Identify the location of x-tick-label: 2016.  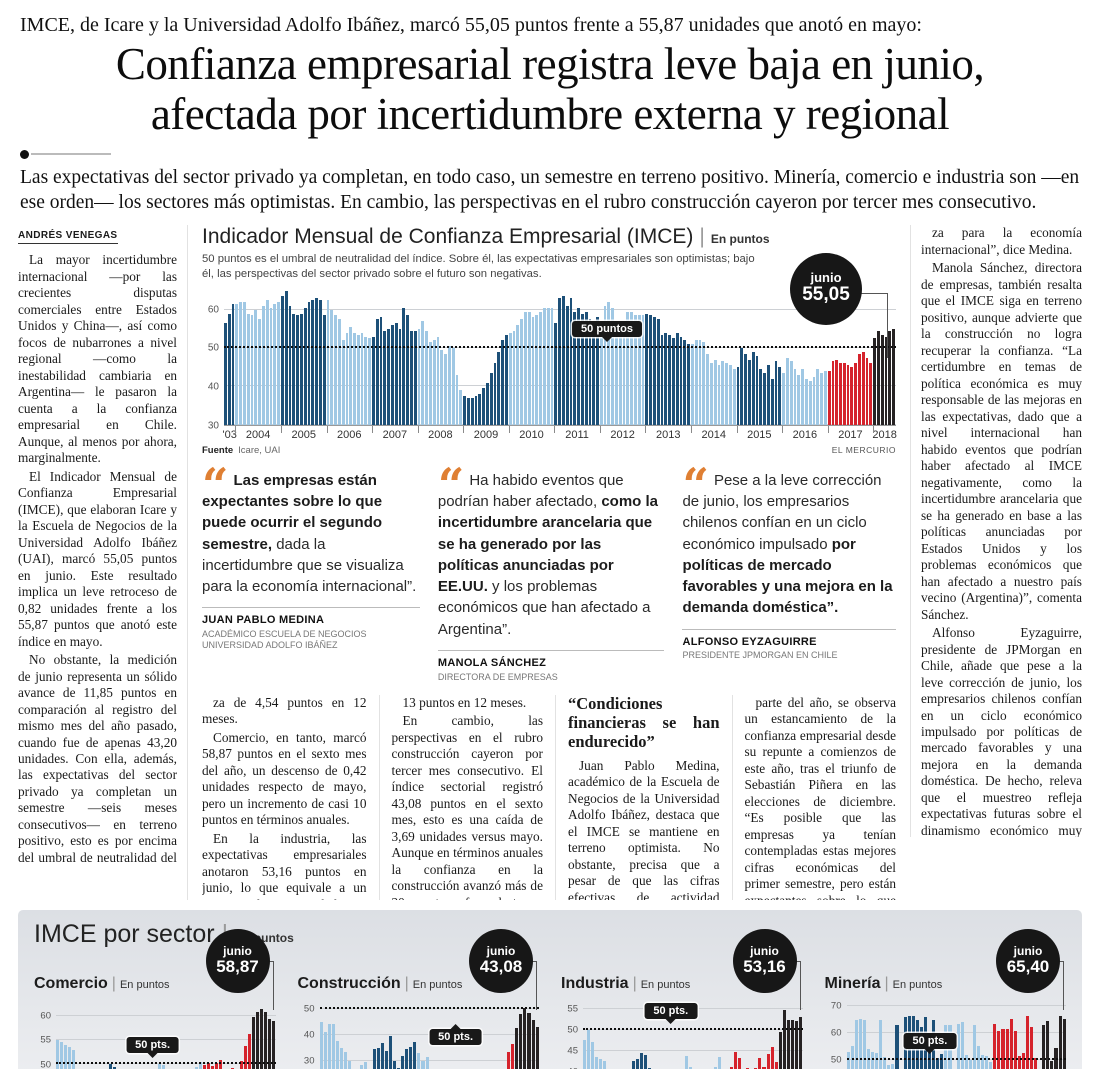
(805, 434).